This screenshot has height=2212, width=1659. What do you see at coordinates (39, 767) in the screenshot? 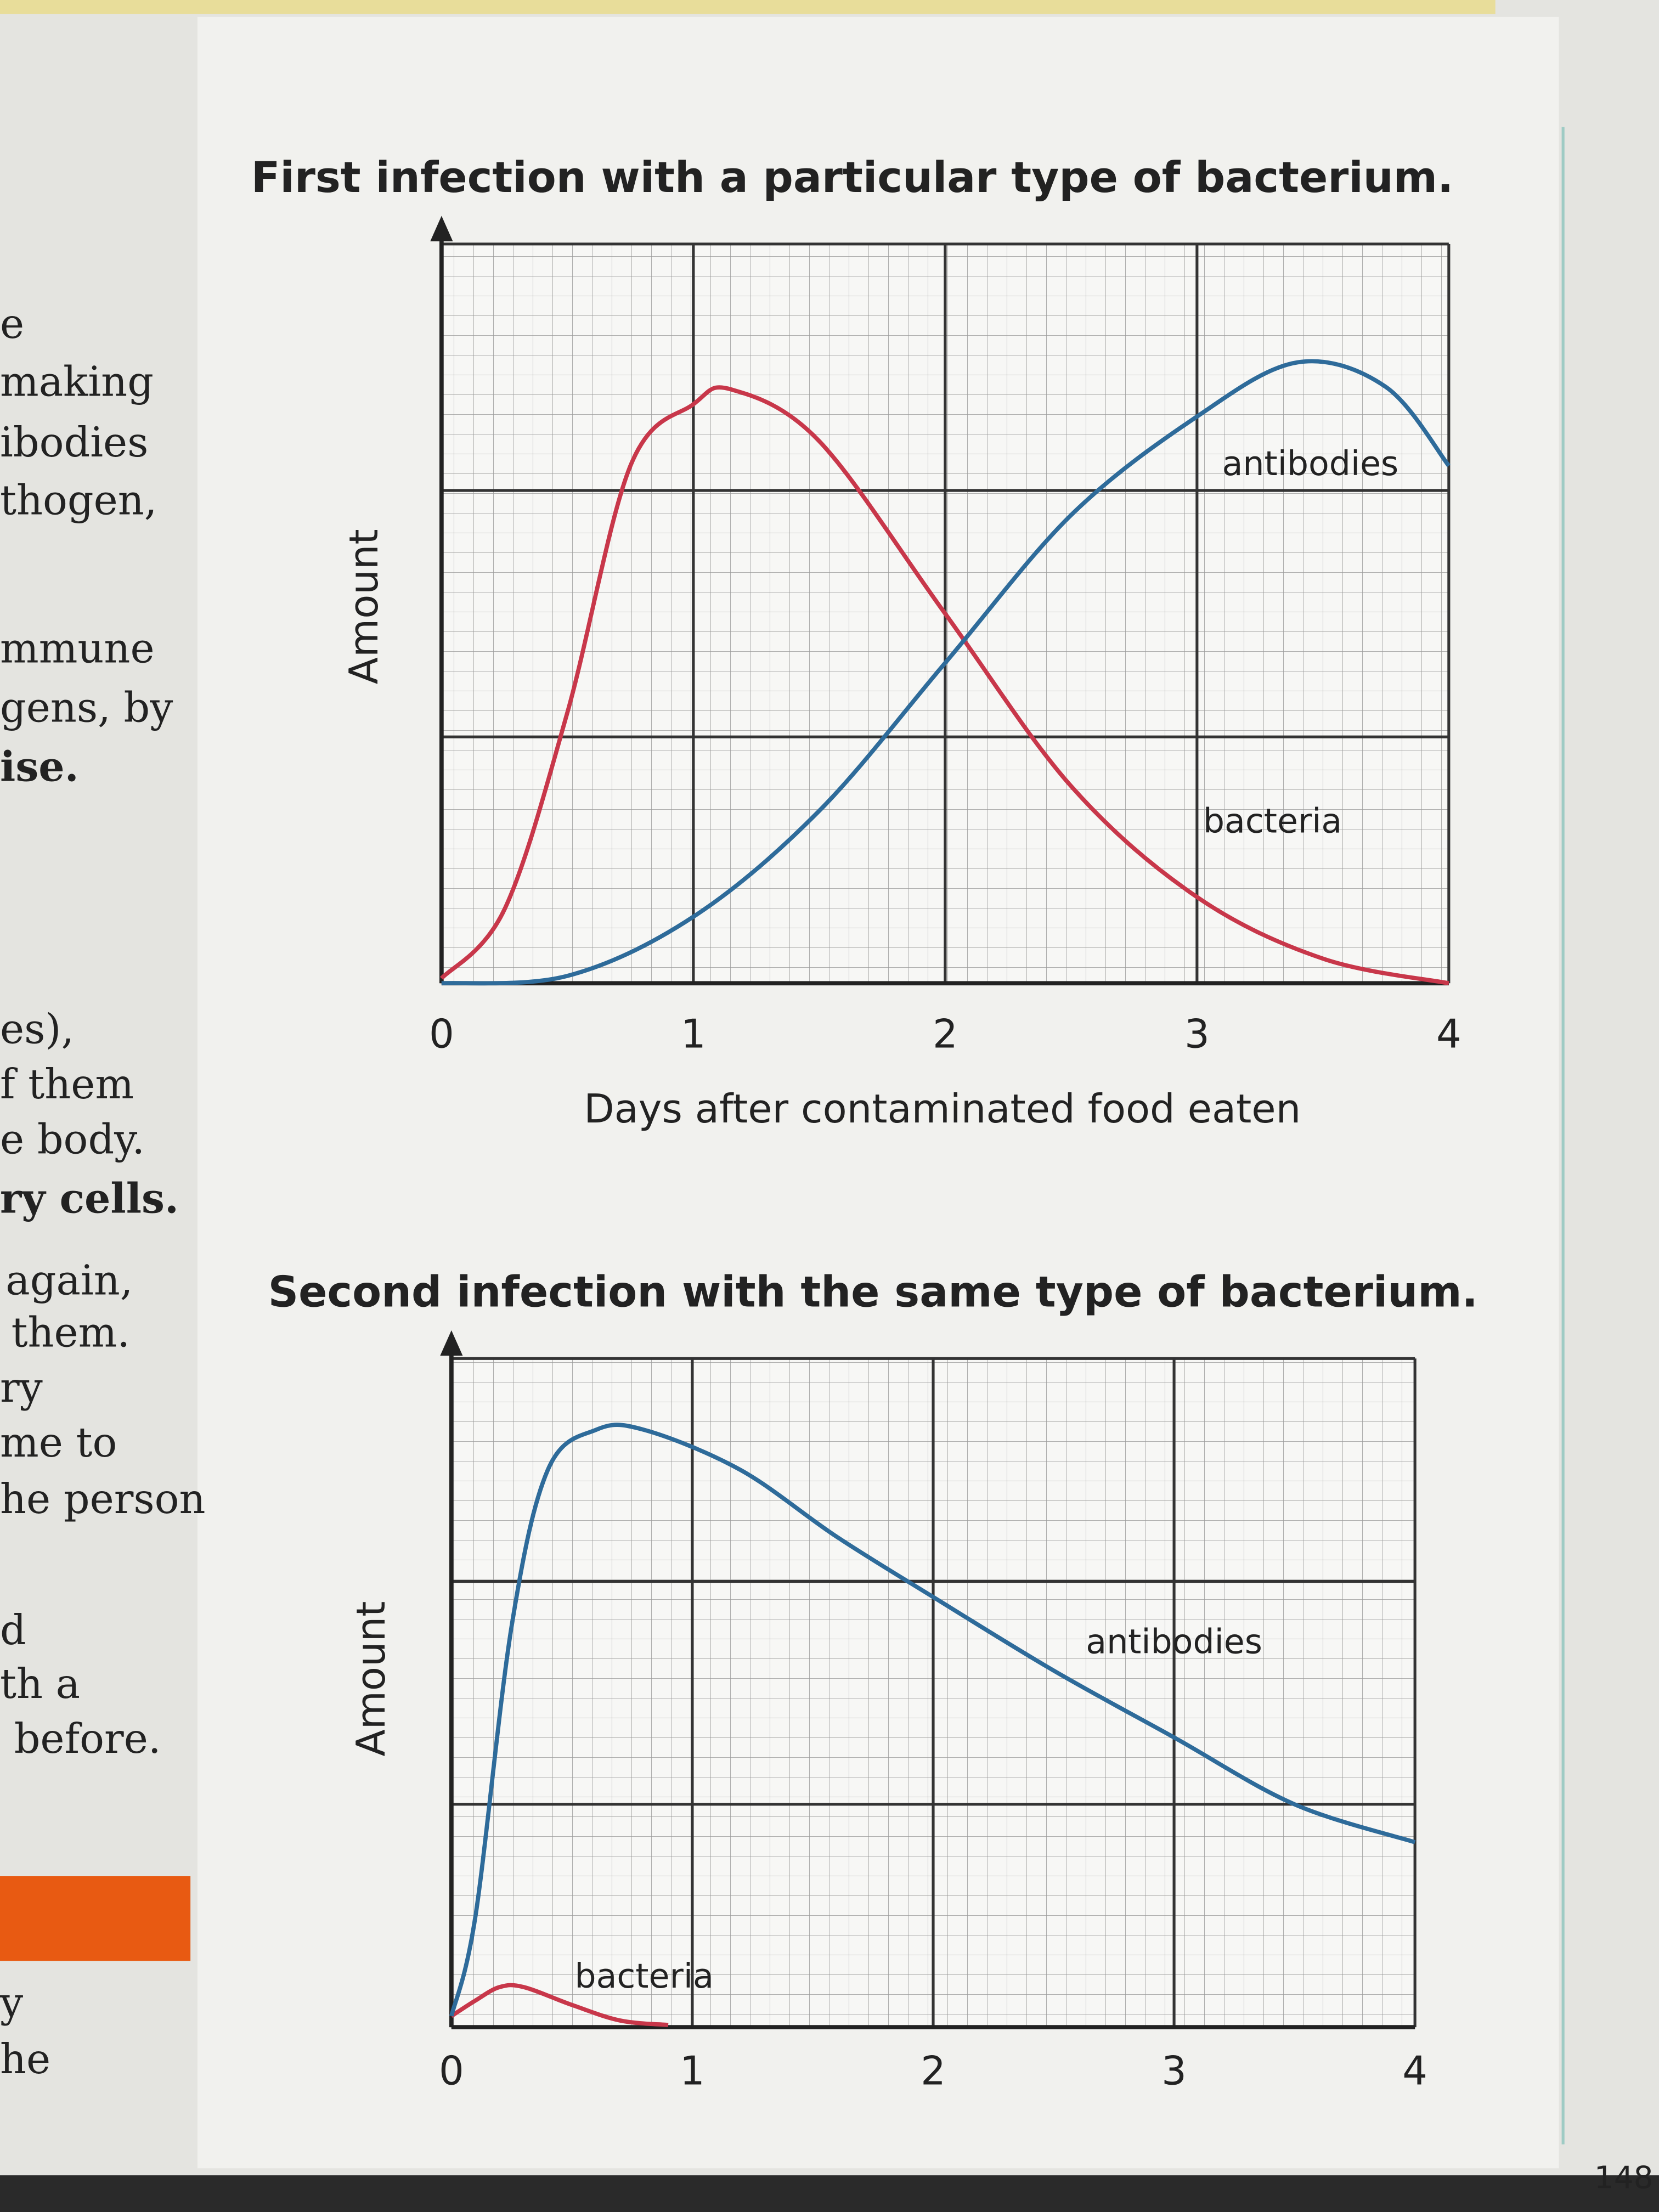
I see `side-text: ise.` at bounding box center [39, 767].